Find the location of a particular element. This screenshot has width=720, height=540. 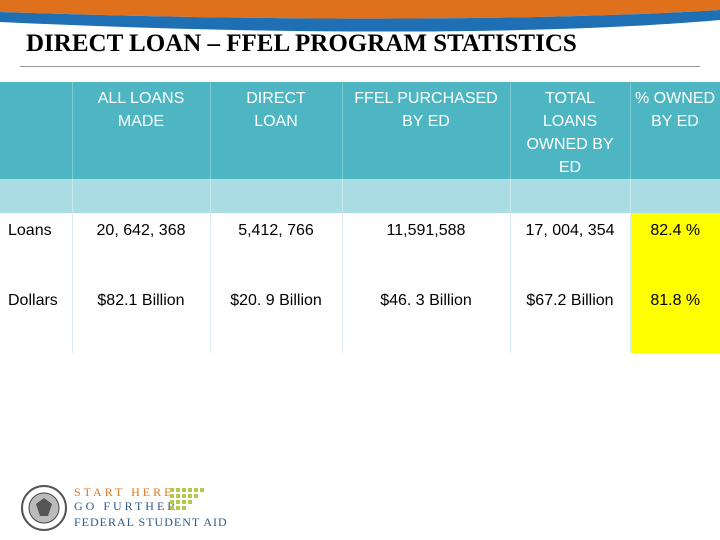

corner-cell is located at coordinates (36, 130).